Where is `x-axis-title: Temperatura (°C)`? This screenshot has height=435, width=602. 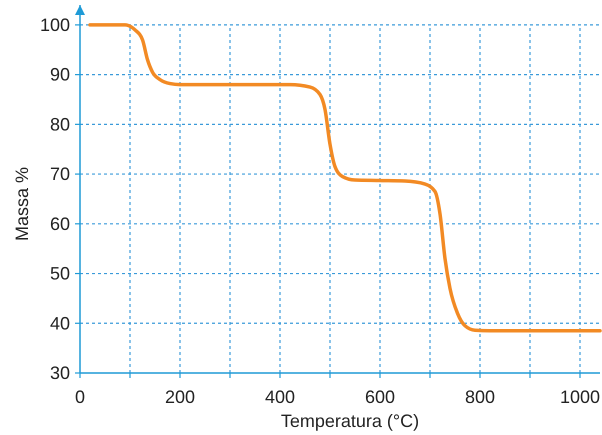
x-axis-title: Temperatura (°C) is located at coordinates (350, 421).